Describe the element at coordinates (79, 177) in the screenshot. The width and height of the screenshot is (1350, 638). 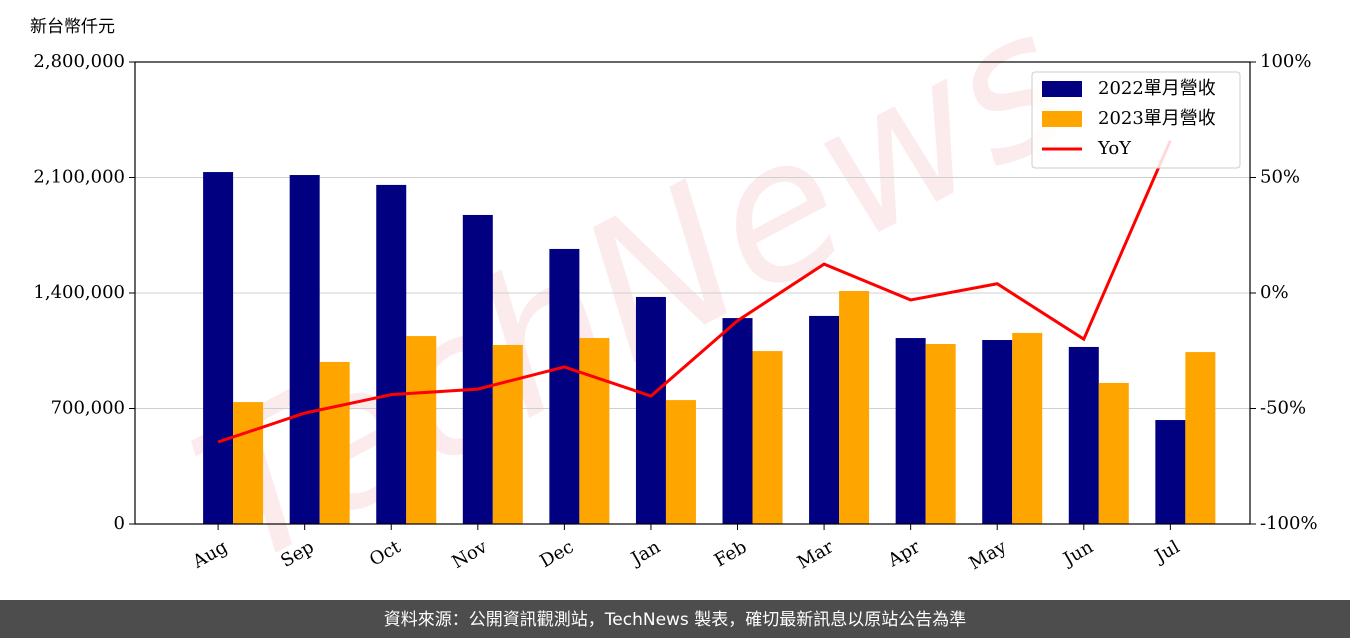
I see `y-tick-label: 2,100,000` at that location.